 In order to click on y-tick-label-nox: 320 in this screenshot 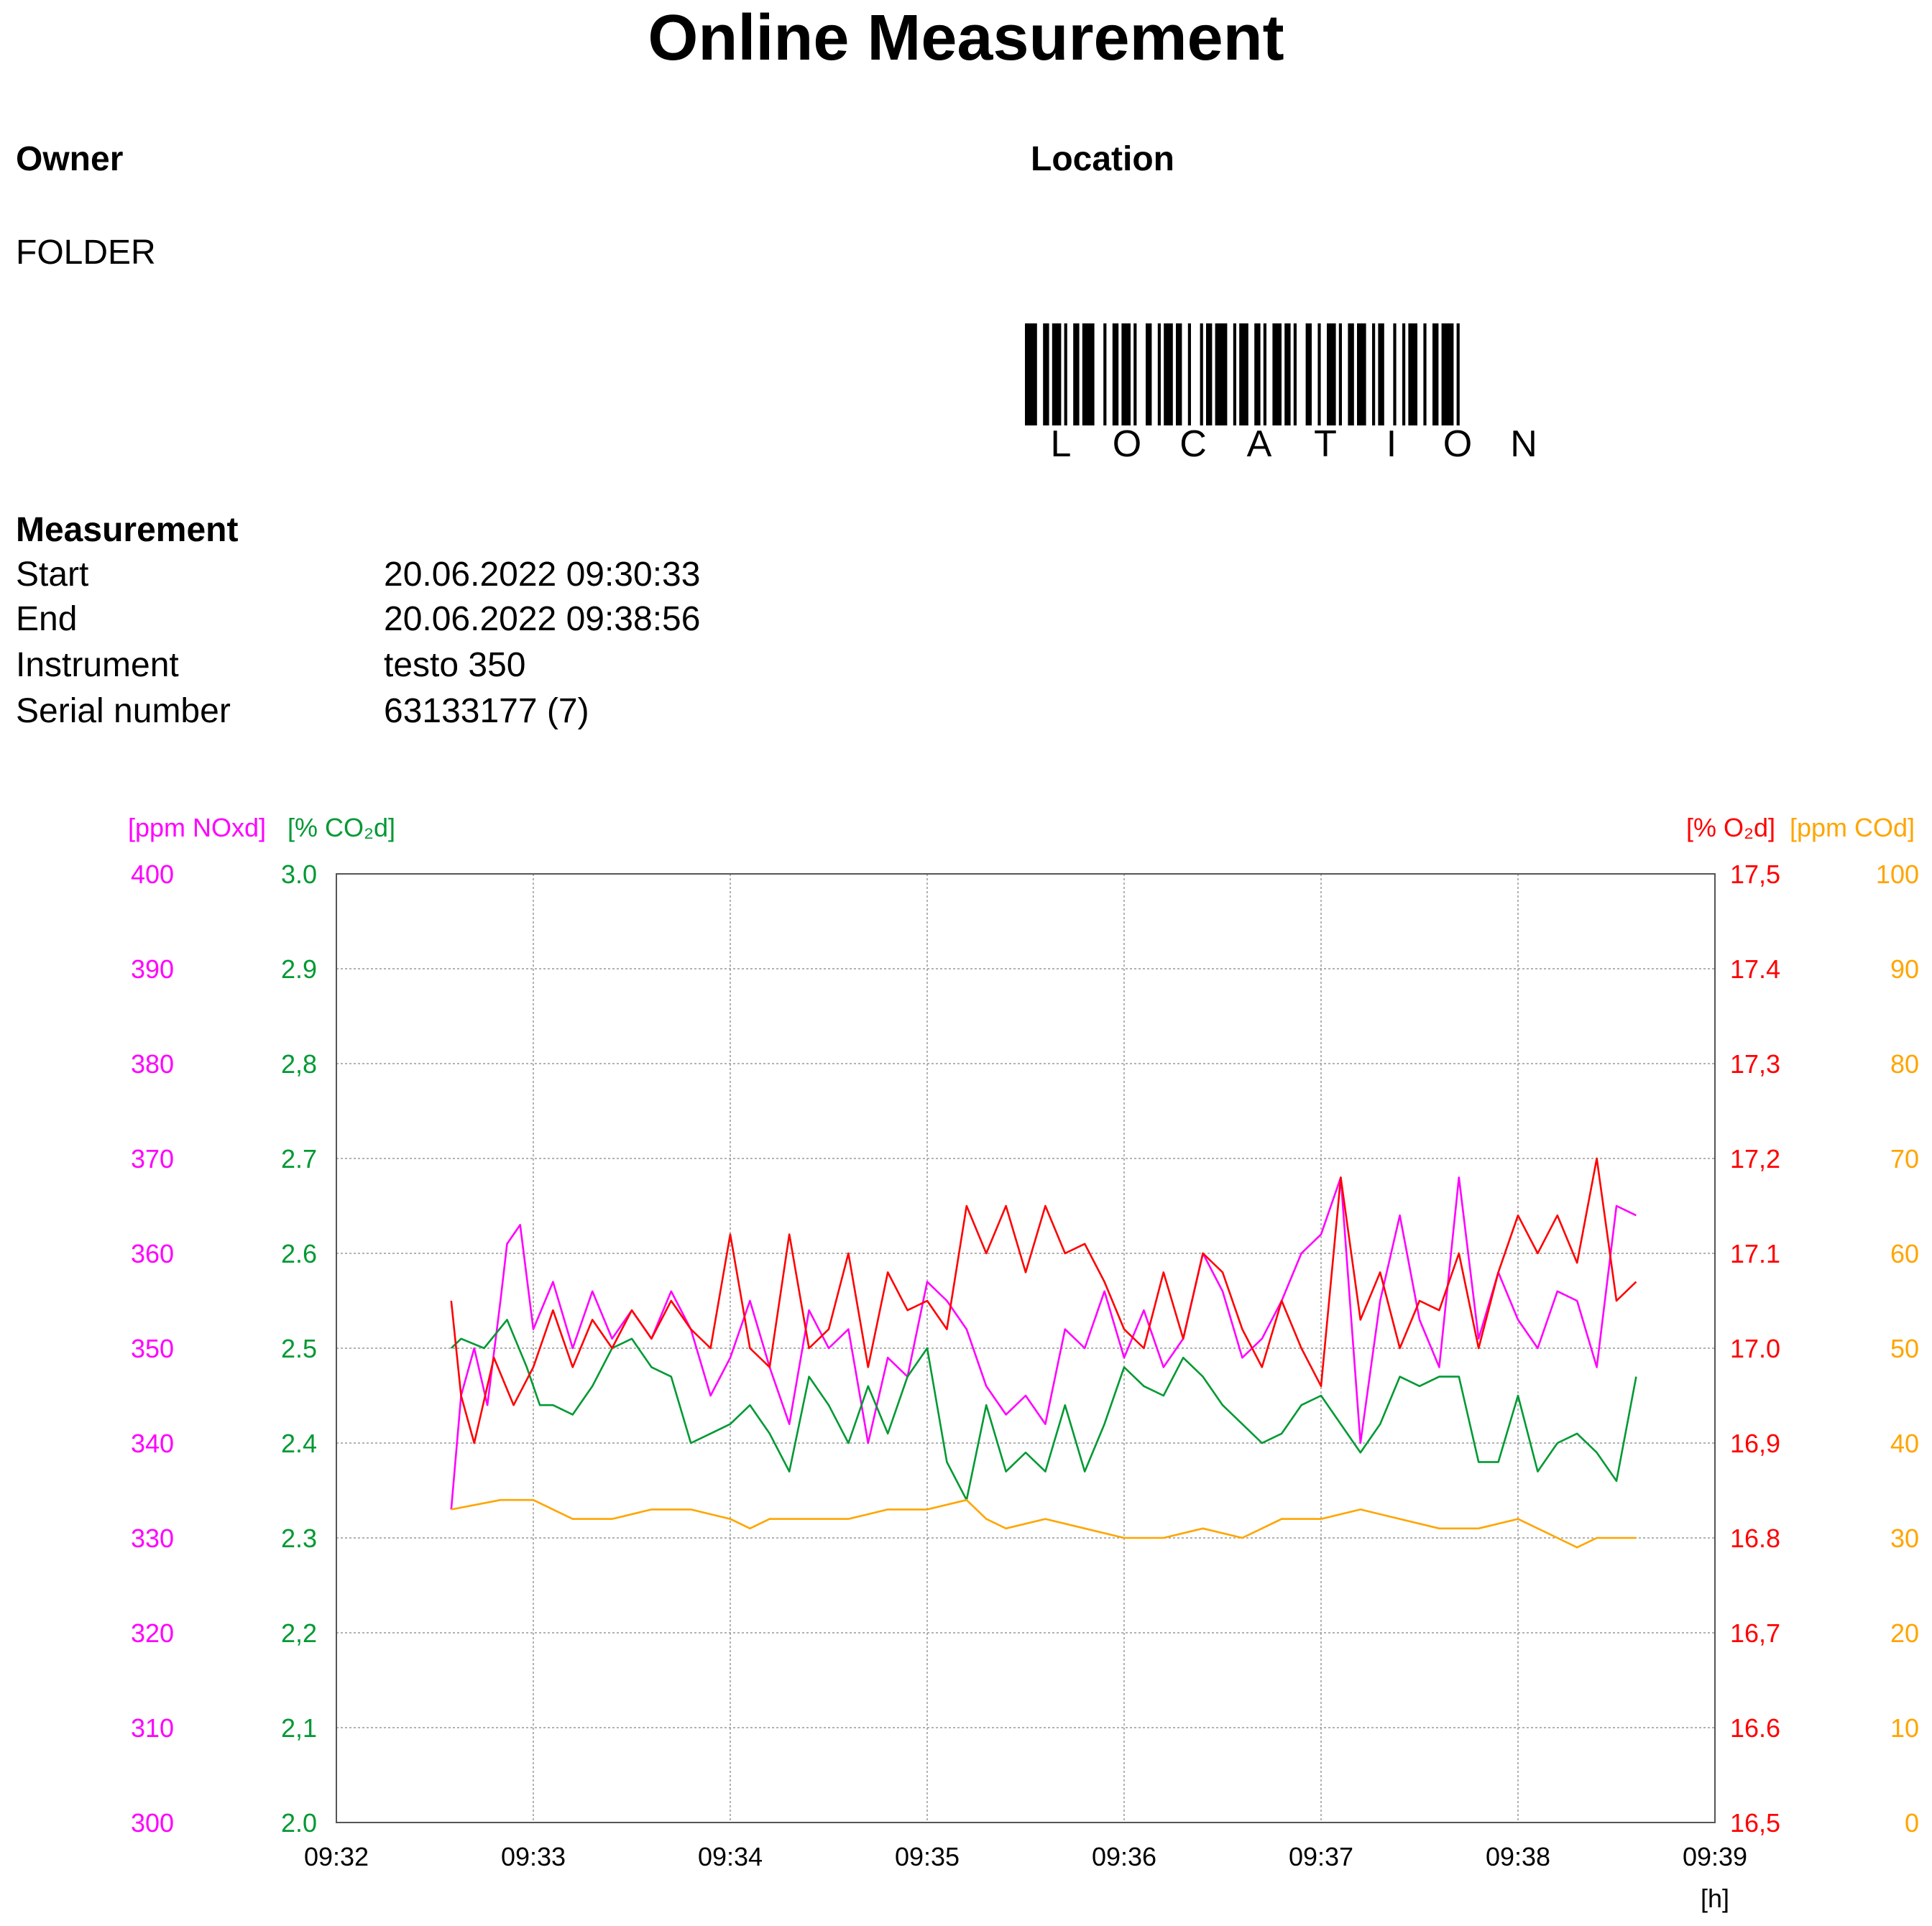, I will do `click(152, 1633)`.